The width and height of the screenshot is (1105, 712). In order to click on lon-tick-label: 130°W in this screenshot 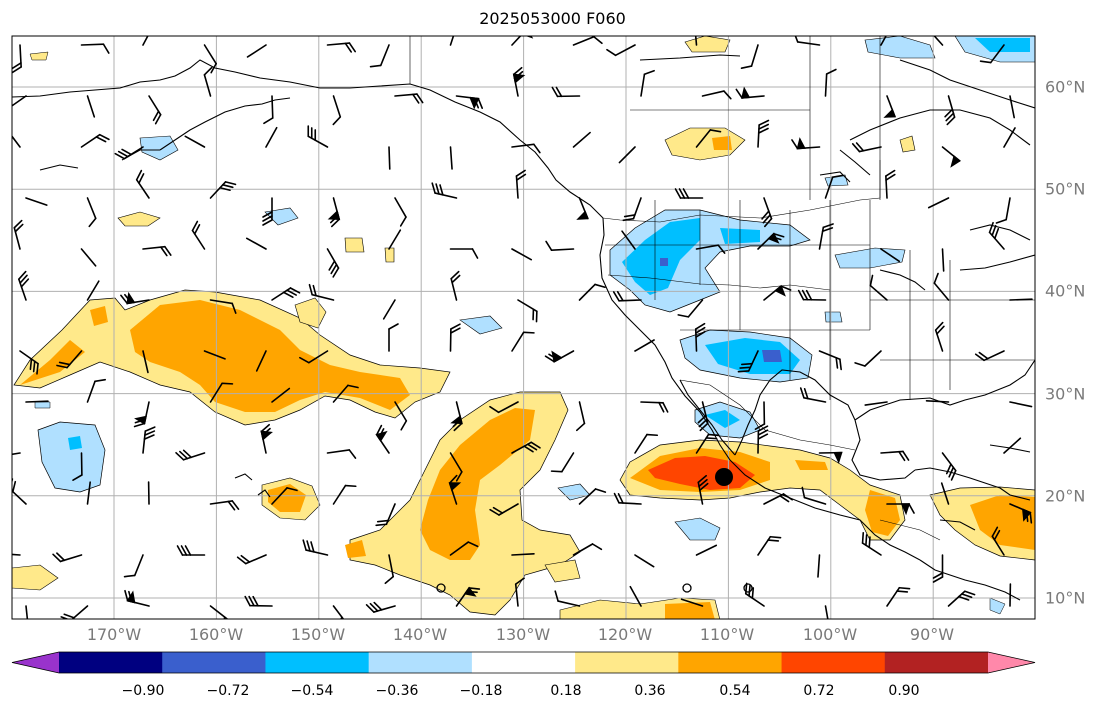, I will do `click(523, 634)`.